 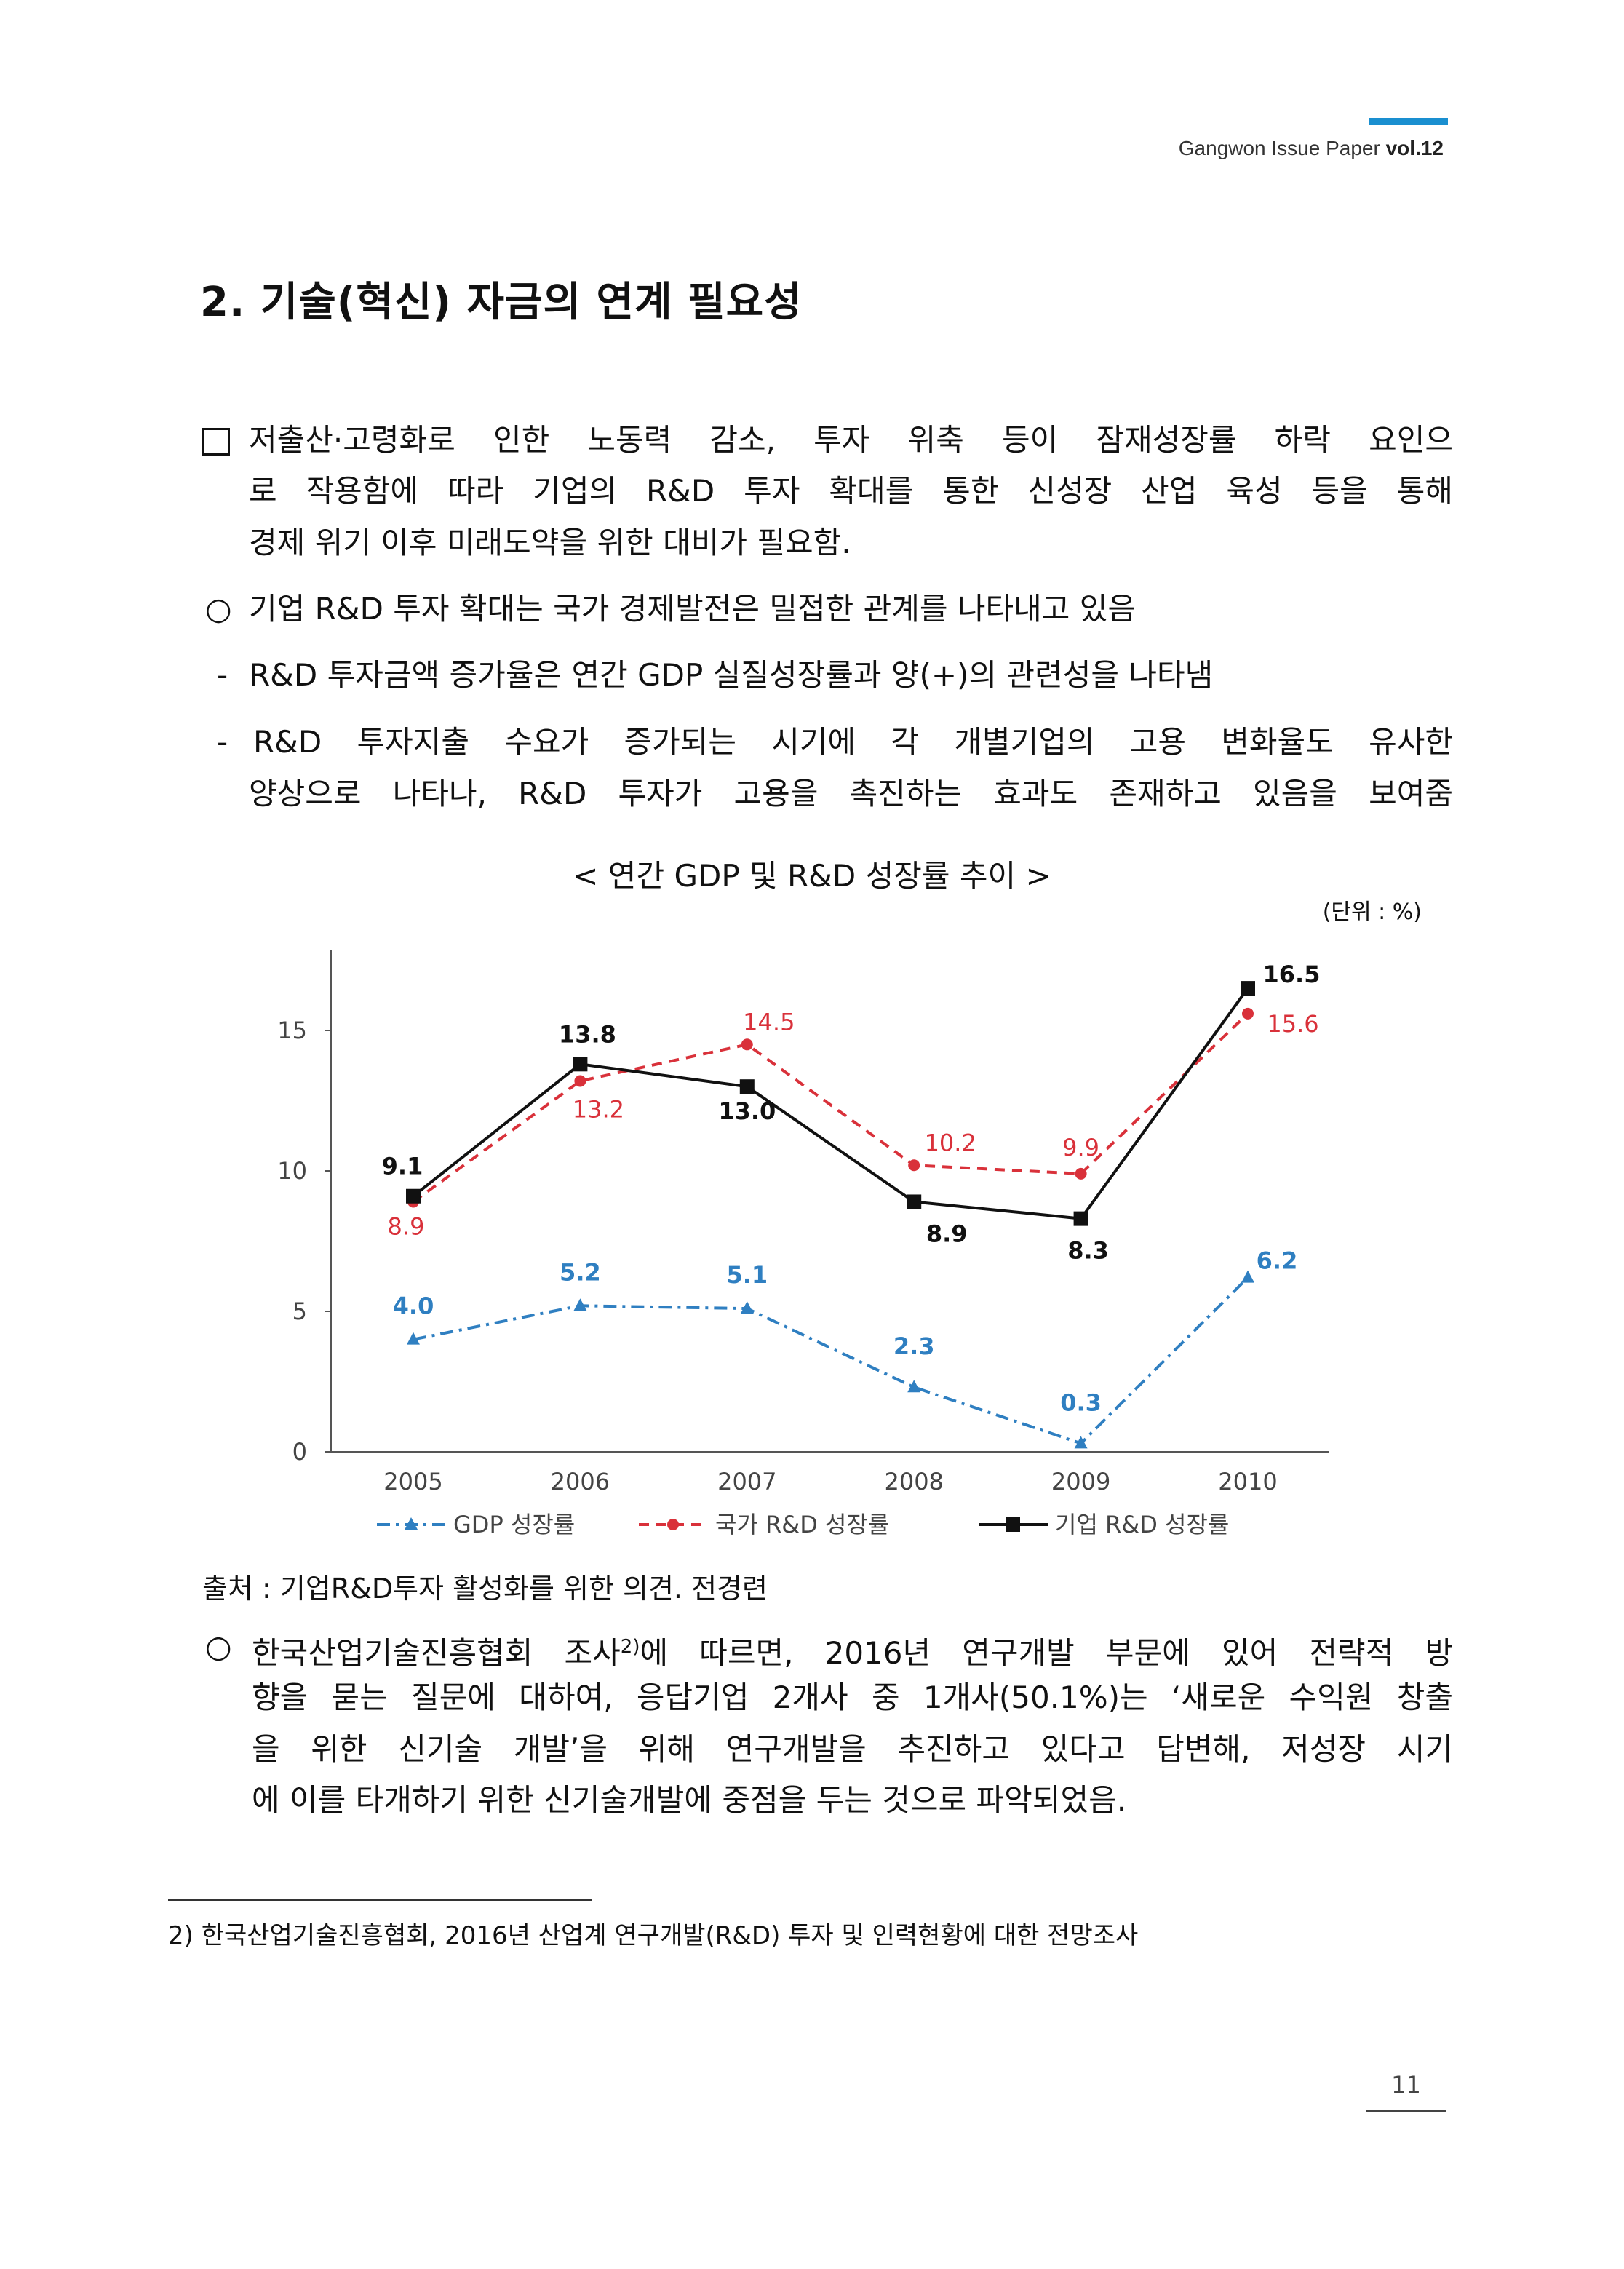 What do you see at coordinates (747, 1111) in the screenshot?
I see `data-label: 13.0` at bounding box center [747, 1111].